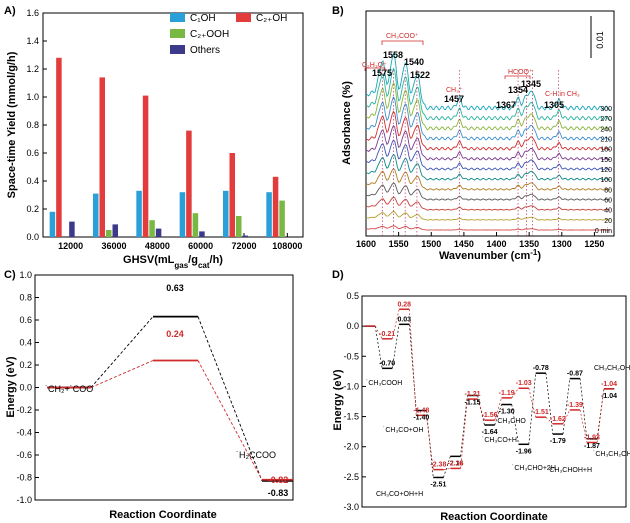 The image size is (630, 523). Describe the element at coordinates (205, 50) in the screenshot. I see `legend-label: Others` at that location.